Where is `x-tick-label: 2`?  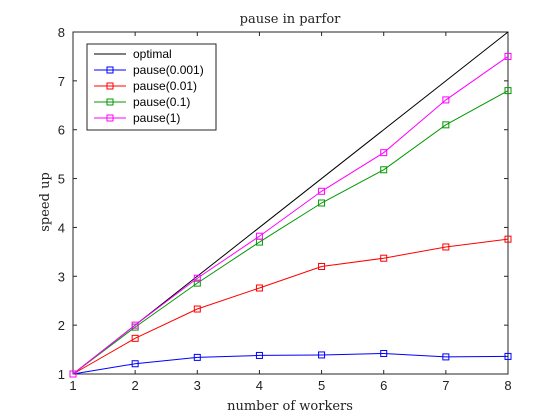
x-tick-label: 2 is located at coordinates (135, 385).